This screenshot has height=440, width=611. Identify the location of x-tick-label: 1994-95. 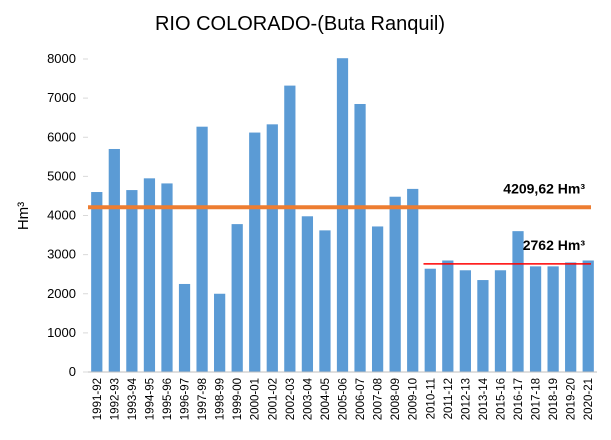
(150, 399).